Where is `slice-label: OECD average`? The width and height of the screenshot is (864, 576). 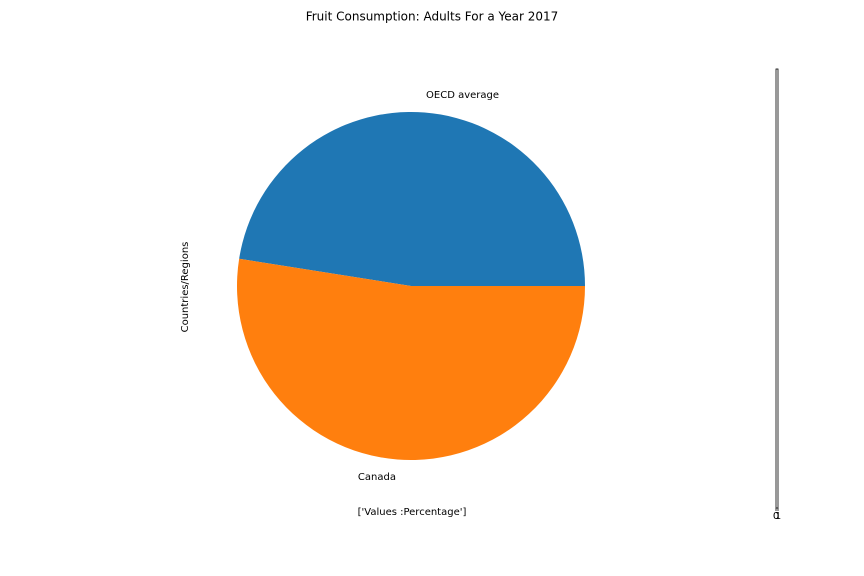
slice-label: OECD average is located at coordinates (462, 95).